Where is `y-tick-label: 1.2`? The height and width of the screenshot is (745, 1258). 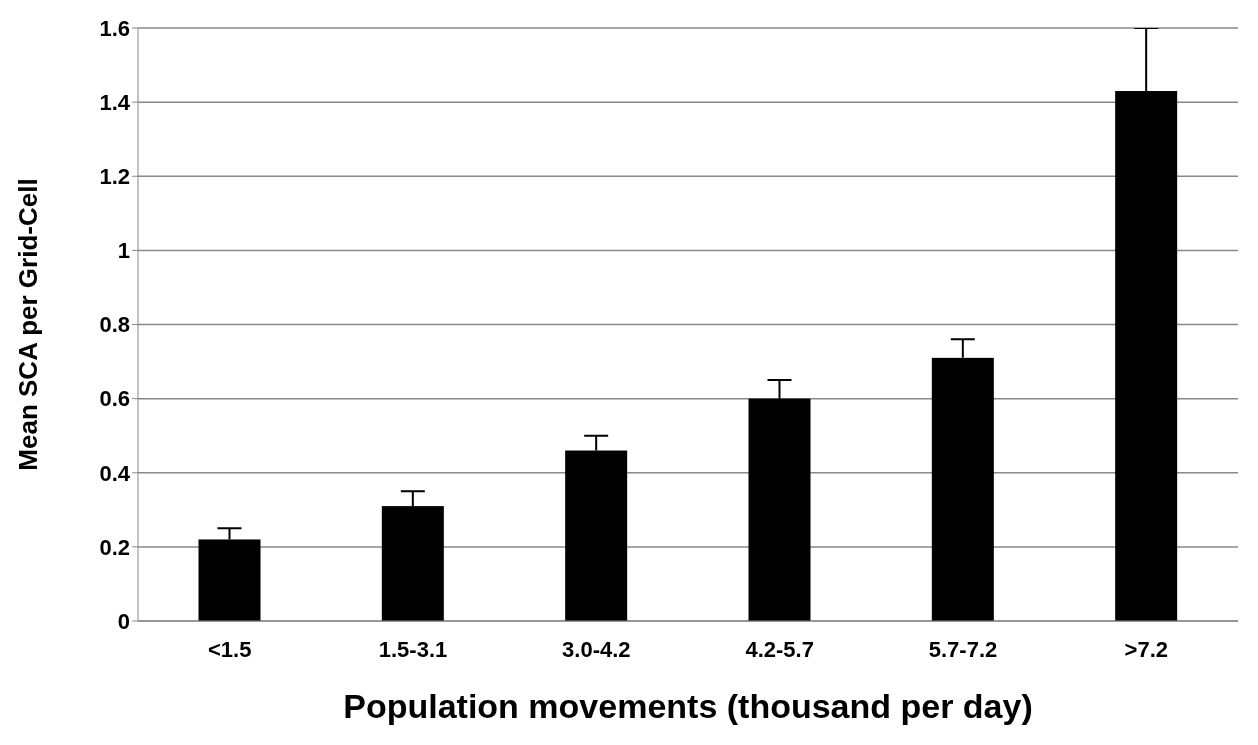
y-tick-label: 1.2 is located at coordinates (114, 177).